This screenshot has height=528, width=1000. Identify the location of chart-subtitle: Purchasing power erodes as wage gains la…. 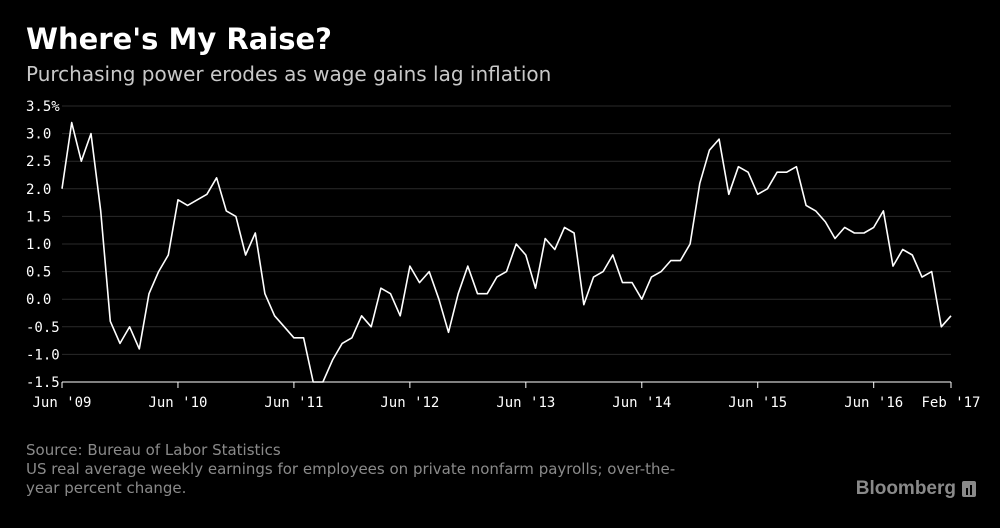
(289, 74).